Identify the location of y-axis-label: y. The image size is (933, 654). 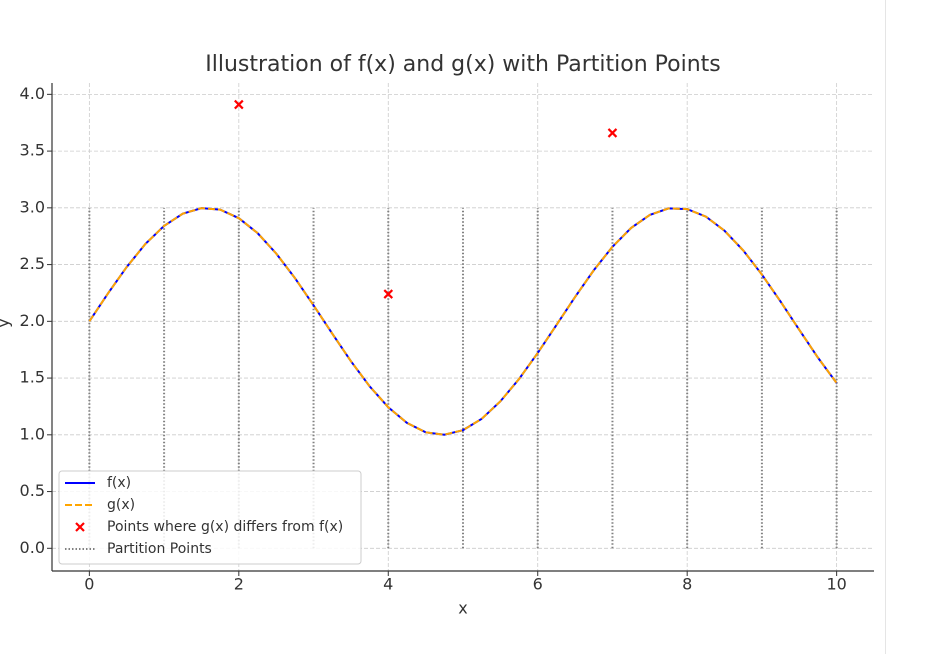
(6, 322).